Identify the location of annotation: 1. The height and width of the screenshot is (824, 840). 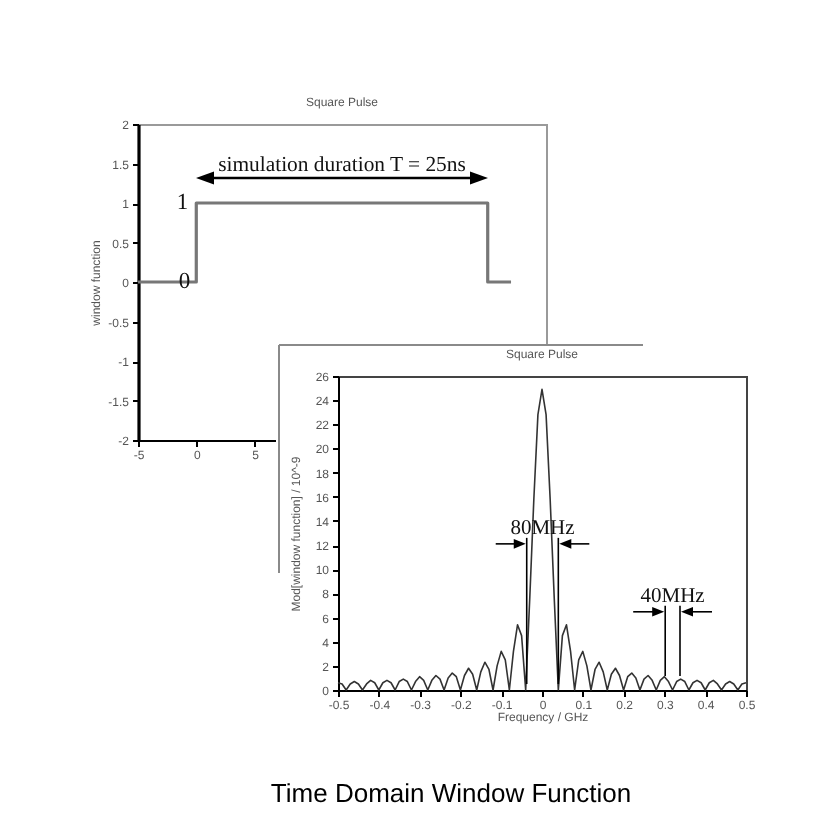
(182, 203).